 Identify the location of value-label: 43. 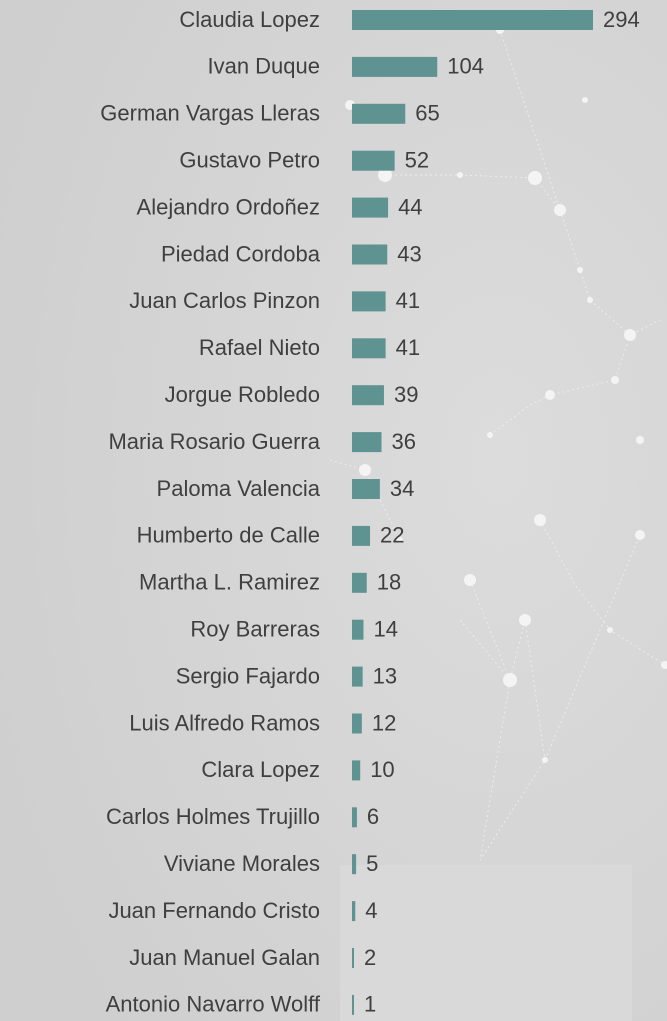
(409, 253).